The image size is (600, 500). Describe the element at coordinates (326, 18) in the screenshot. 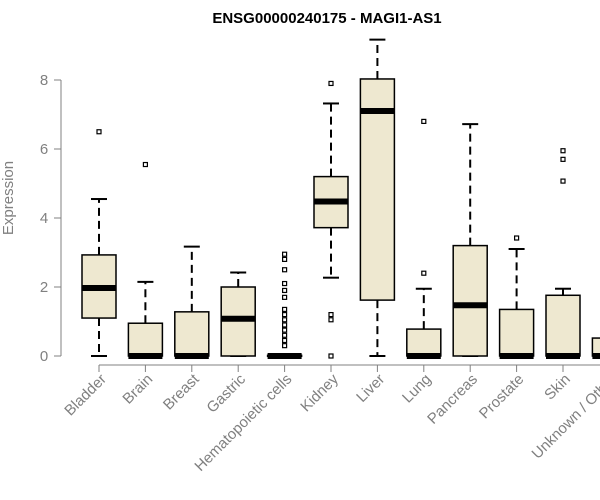

I see `chart-title: ENSG00000240175 - MAGI1-AS1` at that location.